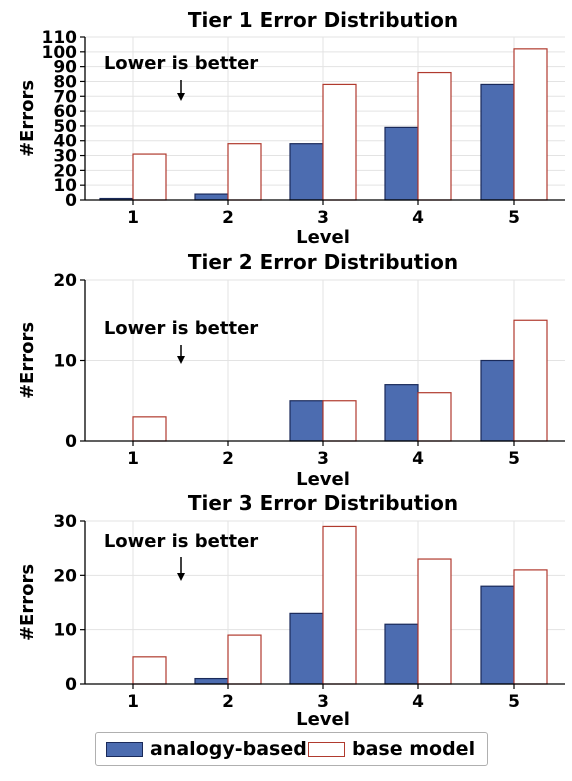  Describe the element at coordinates (418, 459) in the screenshot. I see `tier2-x-tick-label: 4` at that location.